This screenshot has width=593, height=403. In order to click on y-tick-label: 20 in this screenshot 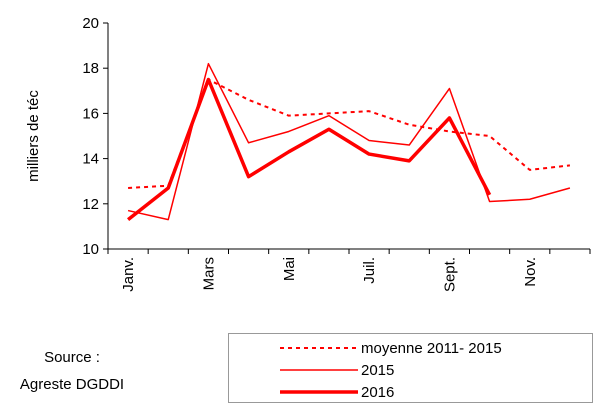, I will do `click(90, 23)`.